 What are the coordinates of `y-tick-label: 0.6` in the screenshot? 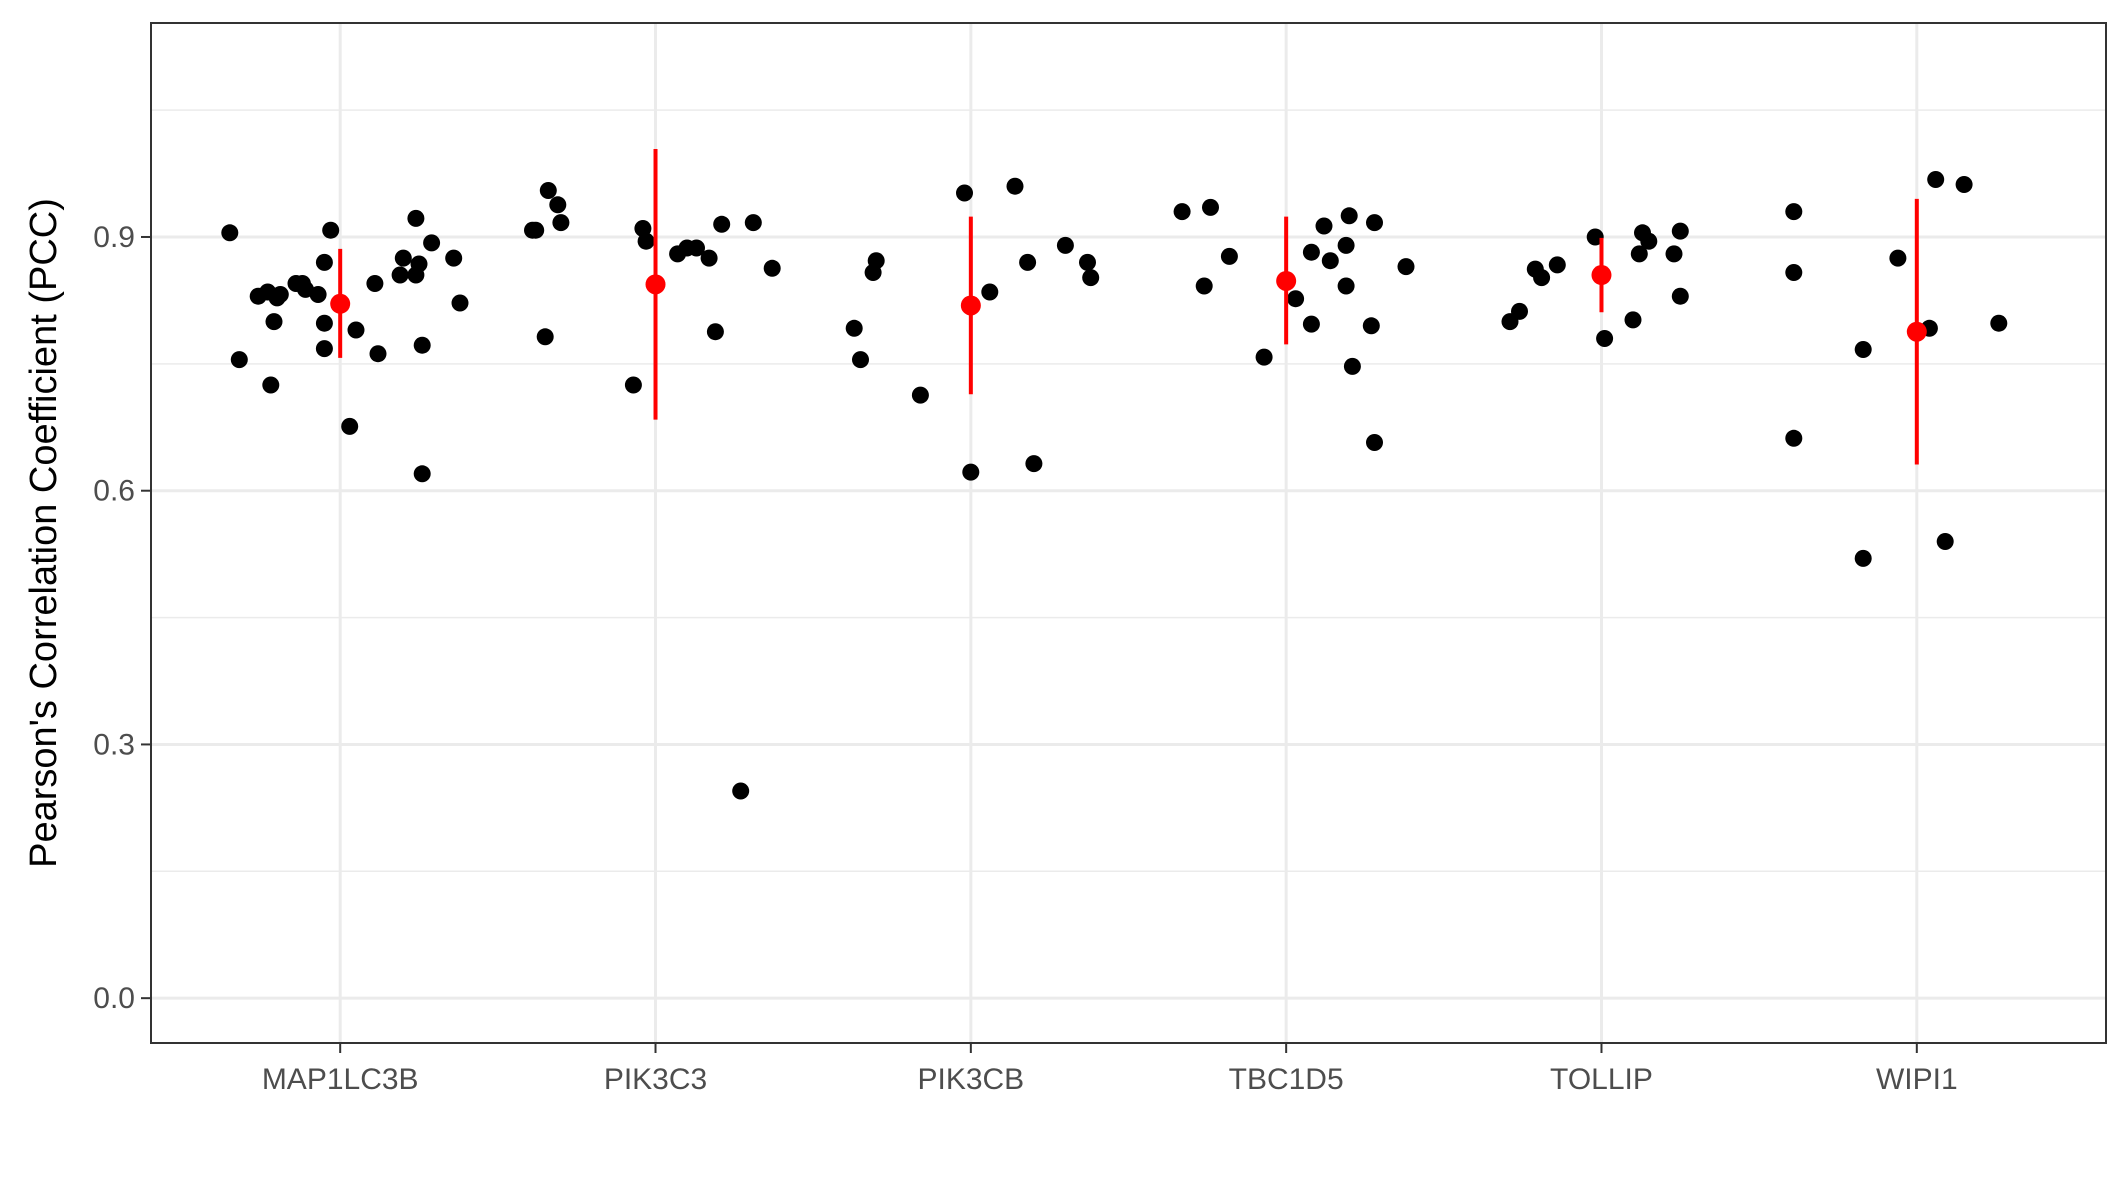 It's located at (114, 491).